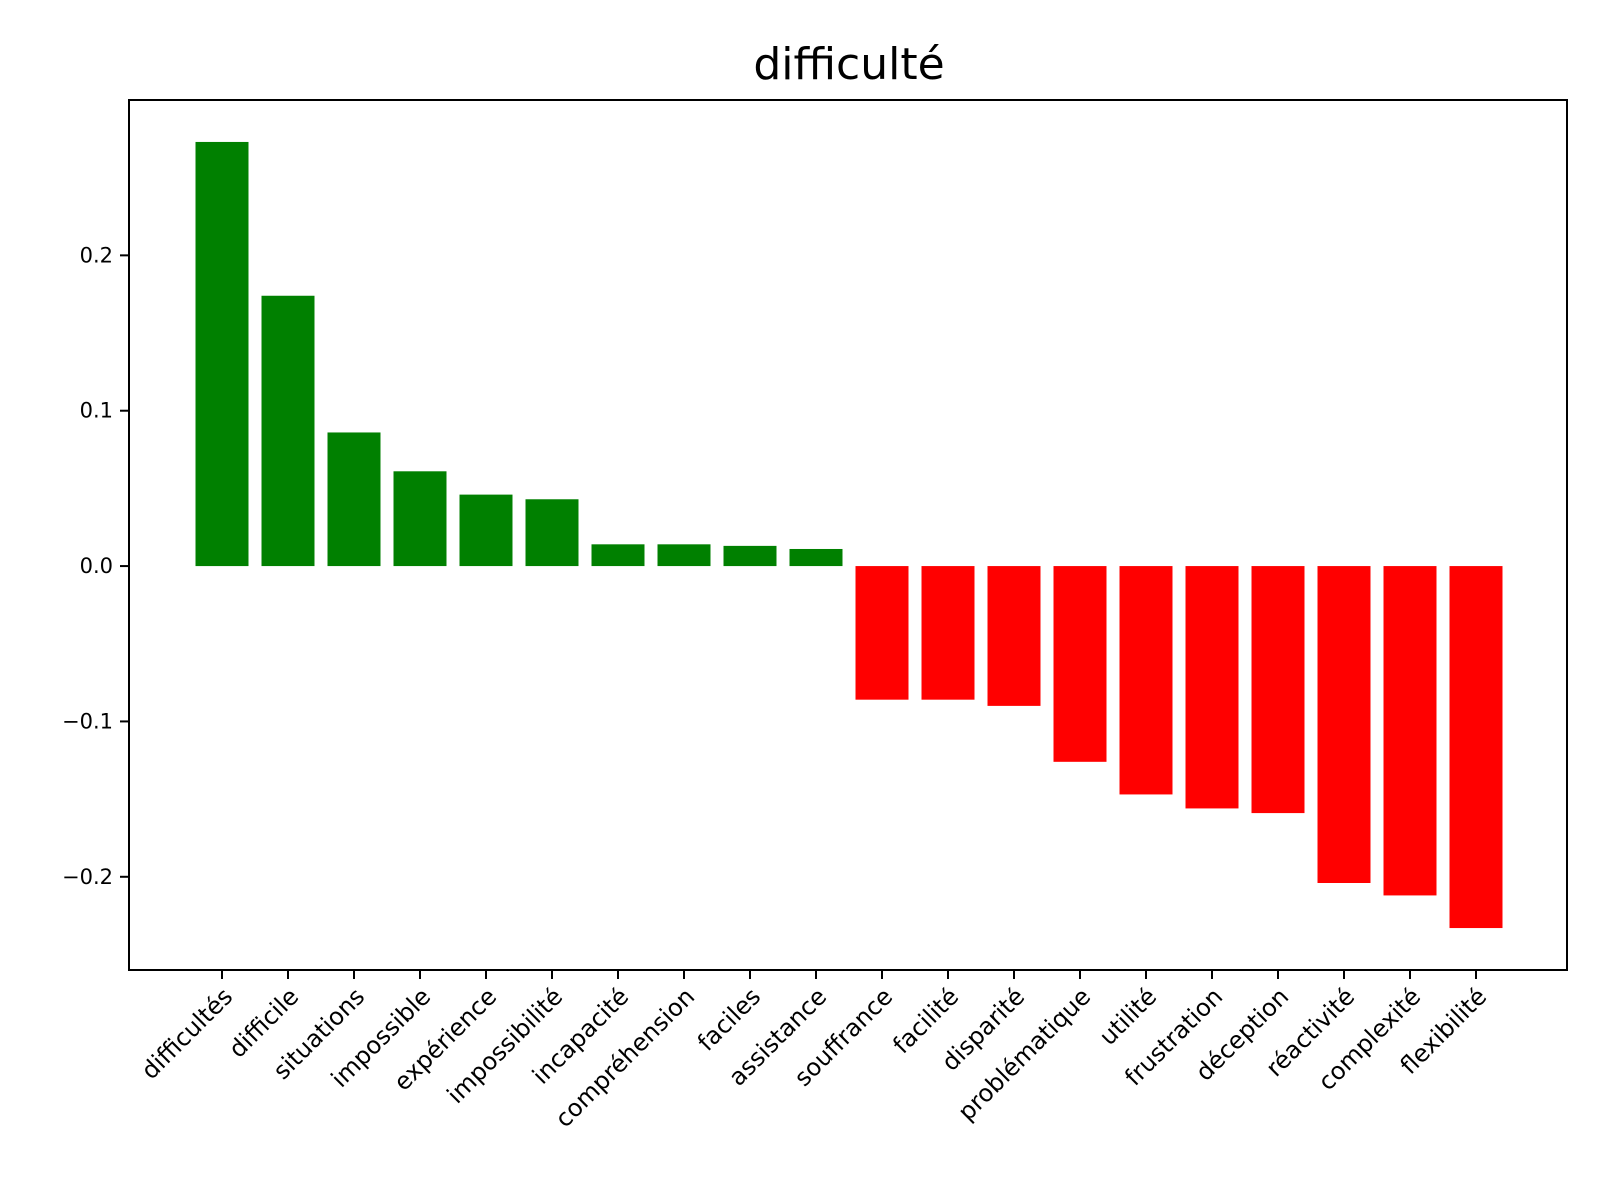 Image resolution: width=1600 pixels, height=1200 pixels. I want to click on y-tick-label: 0.1, so click(96, 411).